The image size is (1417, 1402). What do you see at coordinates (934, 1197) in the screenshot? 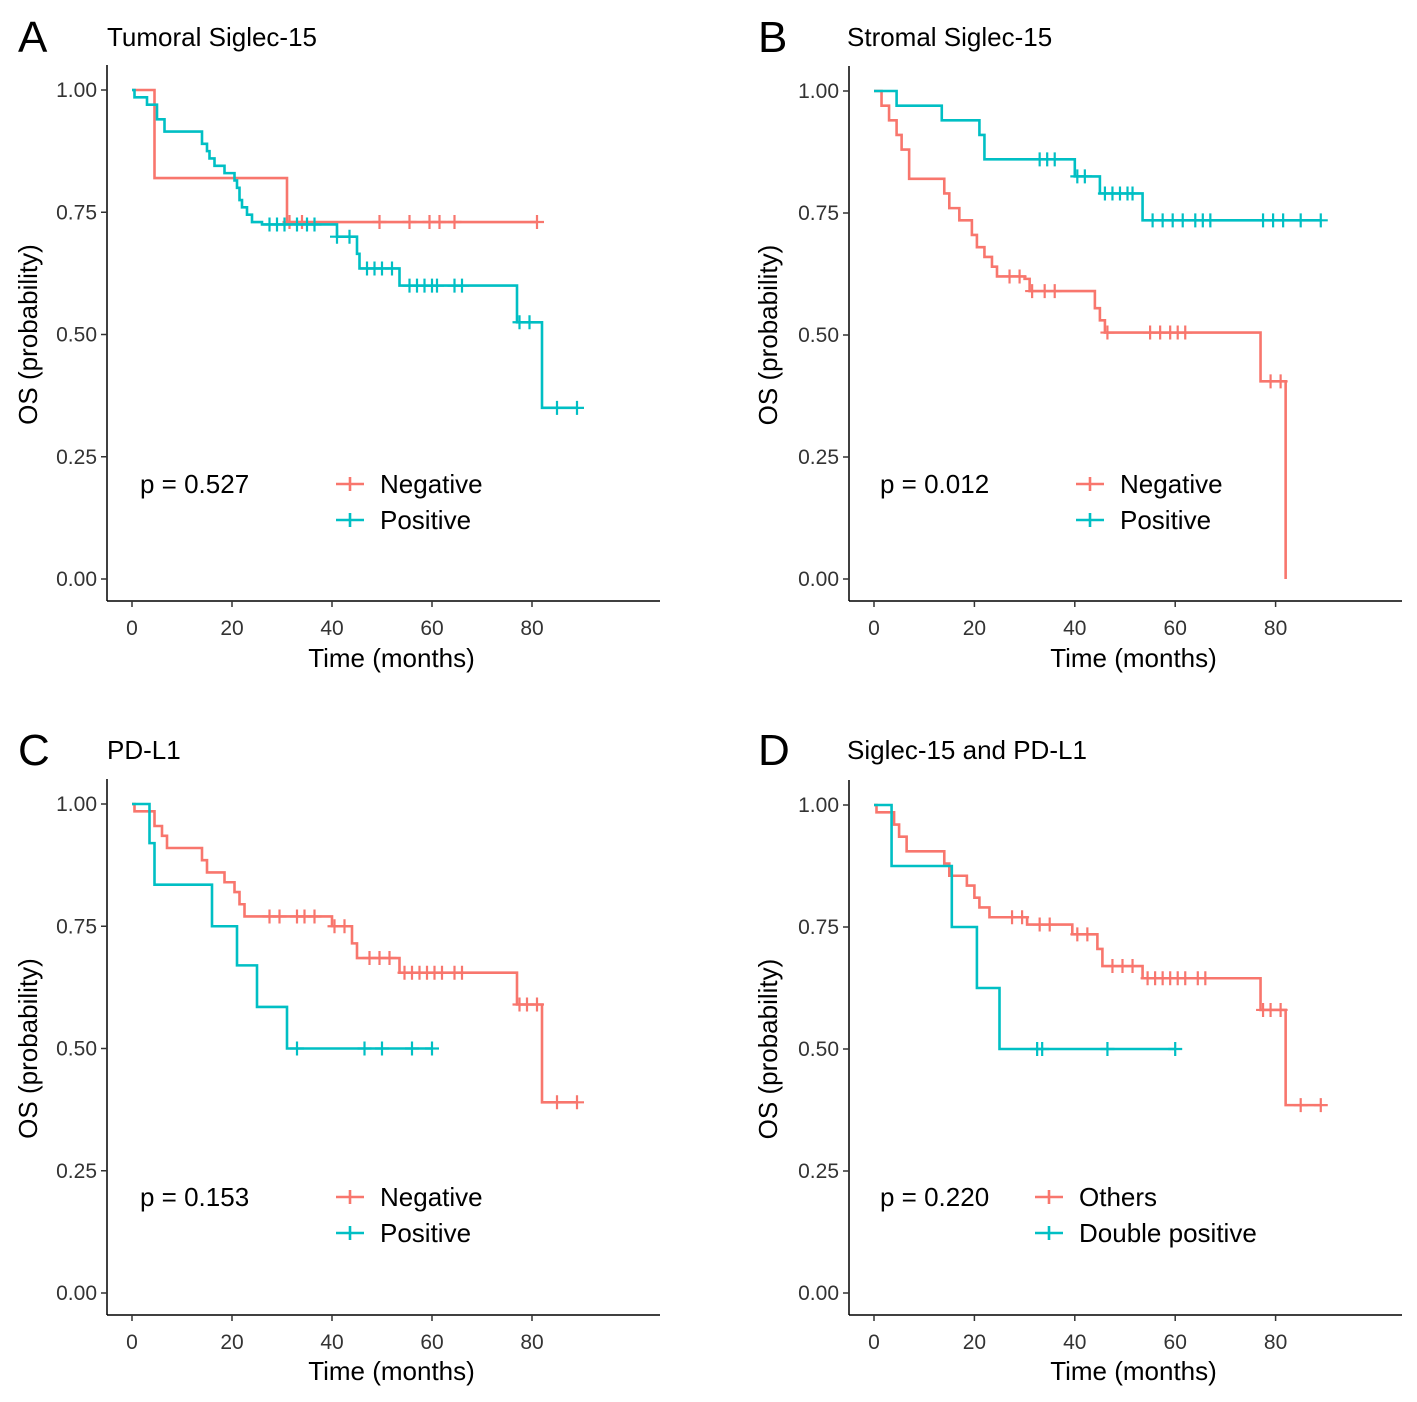
I see `p-value: p = 0.220` at bounding box center [934, 1197].